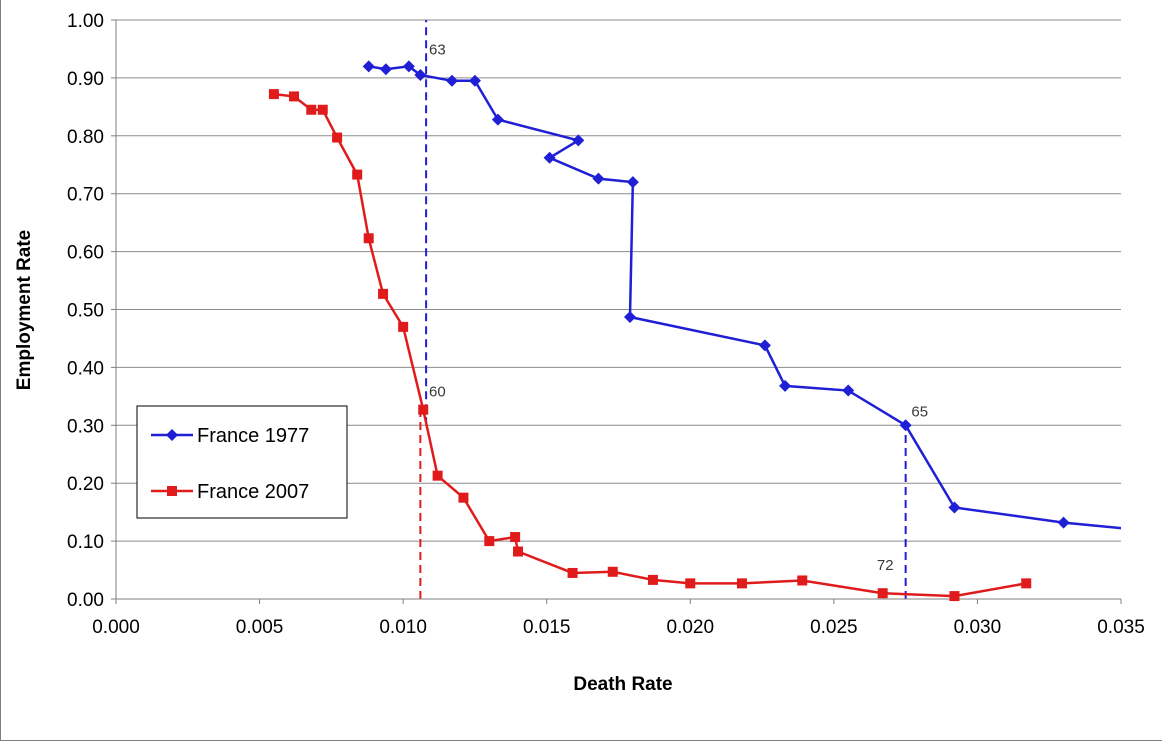 Image resolution: width=1163 pixels, height=742 pixels. What do you see at coordinates (24, 310) in the screenshot?
I see `y-axis-title: Employment Rate` at bounding box center [24, 310].